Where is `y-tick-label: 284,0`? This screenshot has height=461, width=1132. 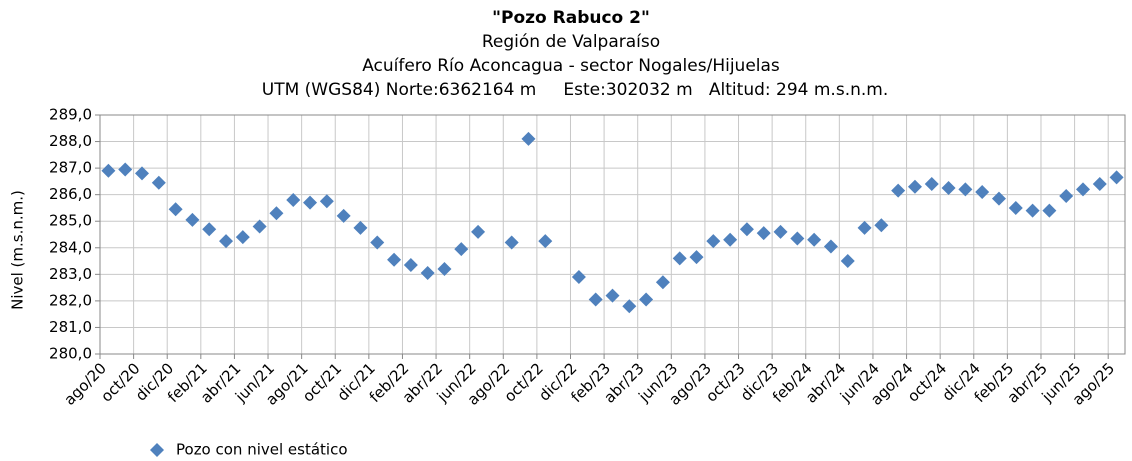
y-tick-label: 284,0 is located at coordinates (70, 247).